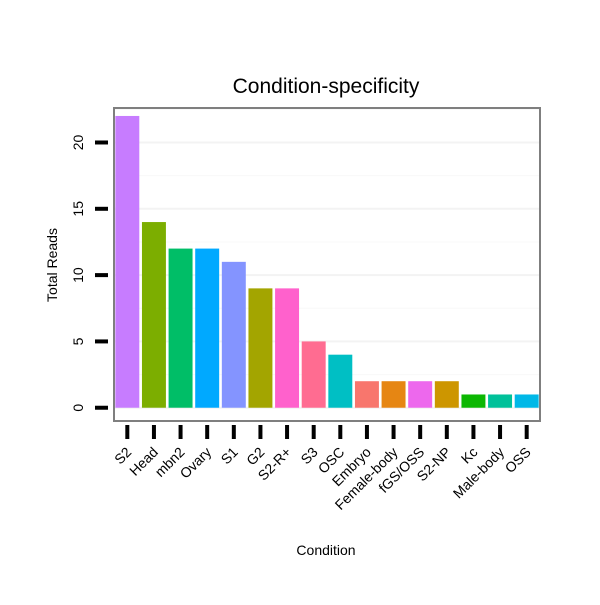 Image resolution: width=600 pixels, height=605 pixels. I want to click on bar-s2-r-, so click(287, 348).